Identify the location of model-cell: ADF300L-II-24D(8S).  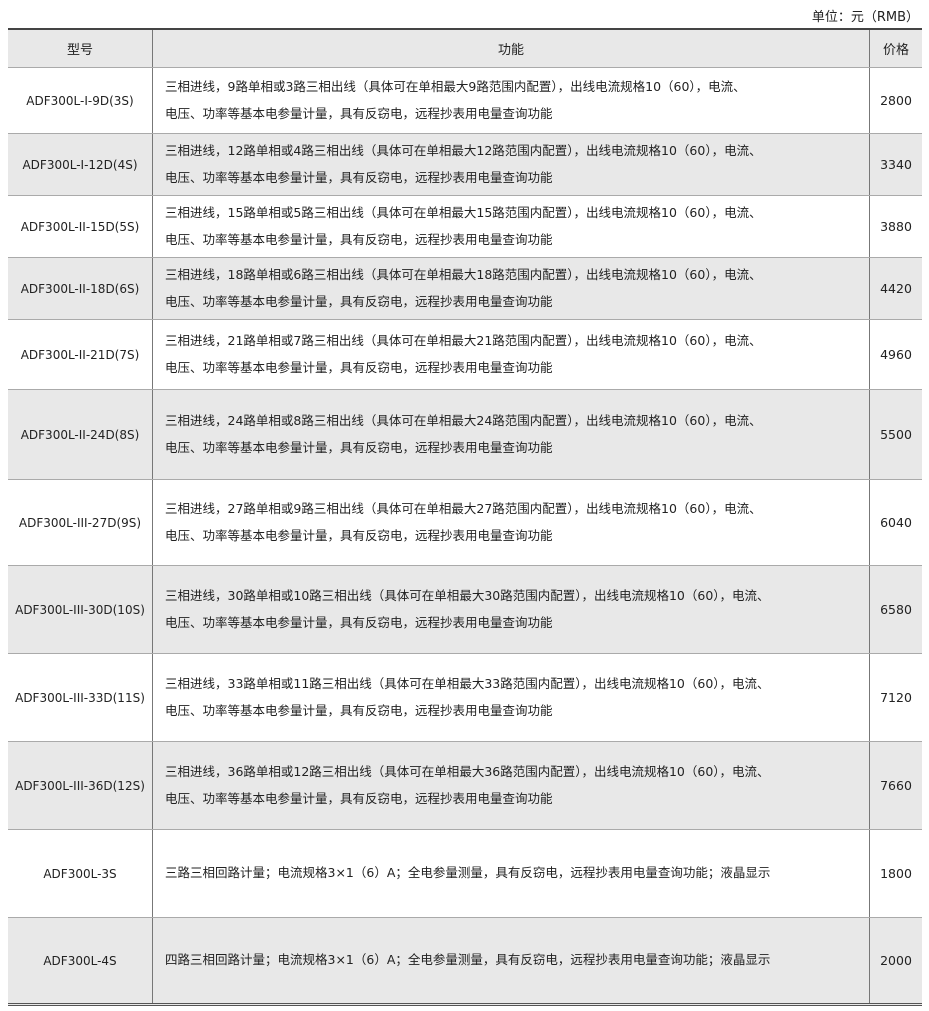
(80, 434).